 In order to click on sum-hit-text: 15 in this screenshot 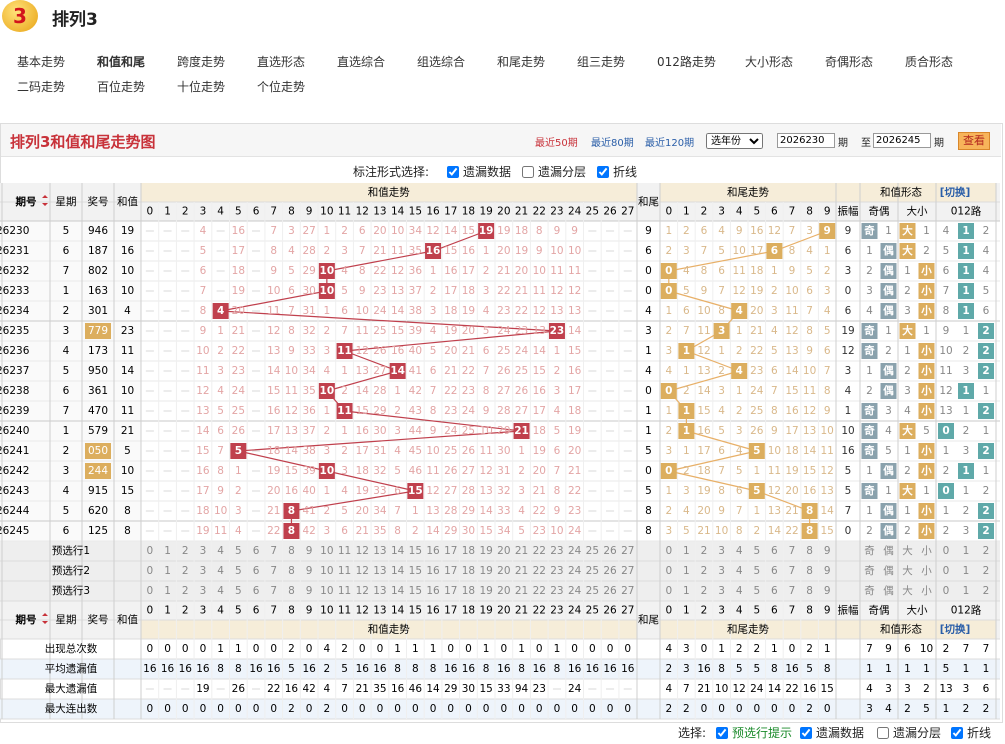, I will do `click(415, 491)`.